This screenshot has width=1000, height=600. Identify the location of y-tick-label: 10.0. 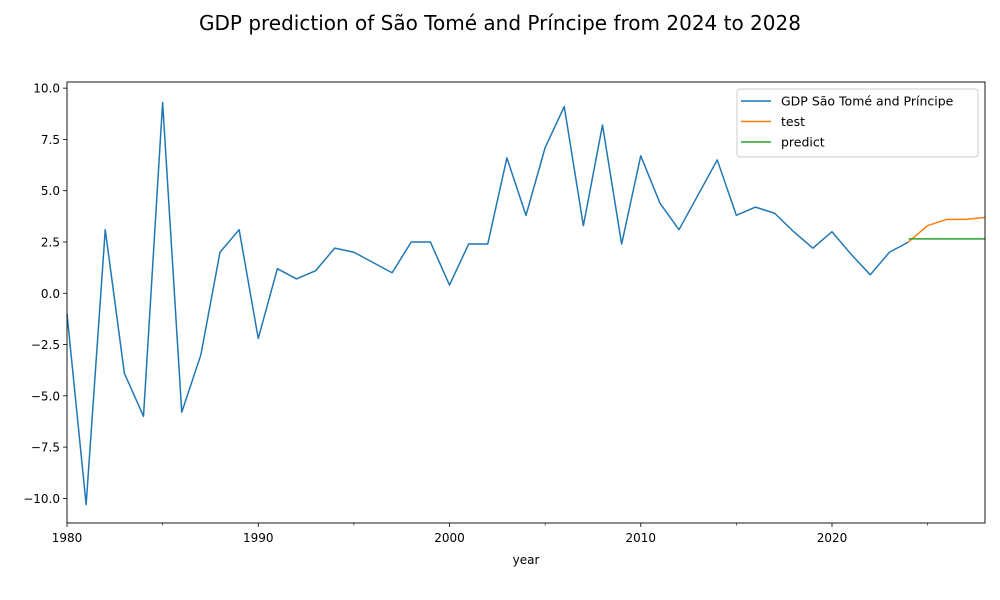
(46, 89).